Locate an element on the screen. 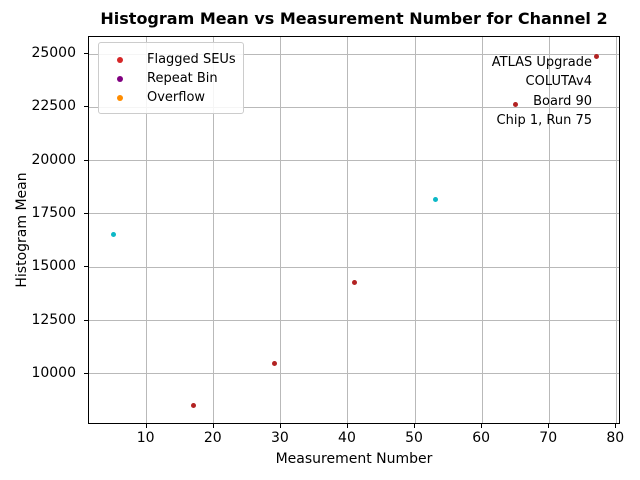 The height and width of the screenshot is (480, 640). legend-item-overflow: Overflow is located at coordinates (171, 97).